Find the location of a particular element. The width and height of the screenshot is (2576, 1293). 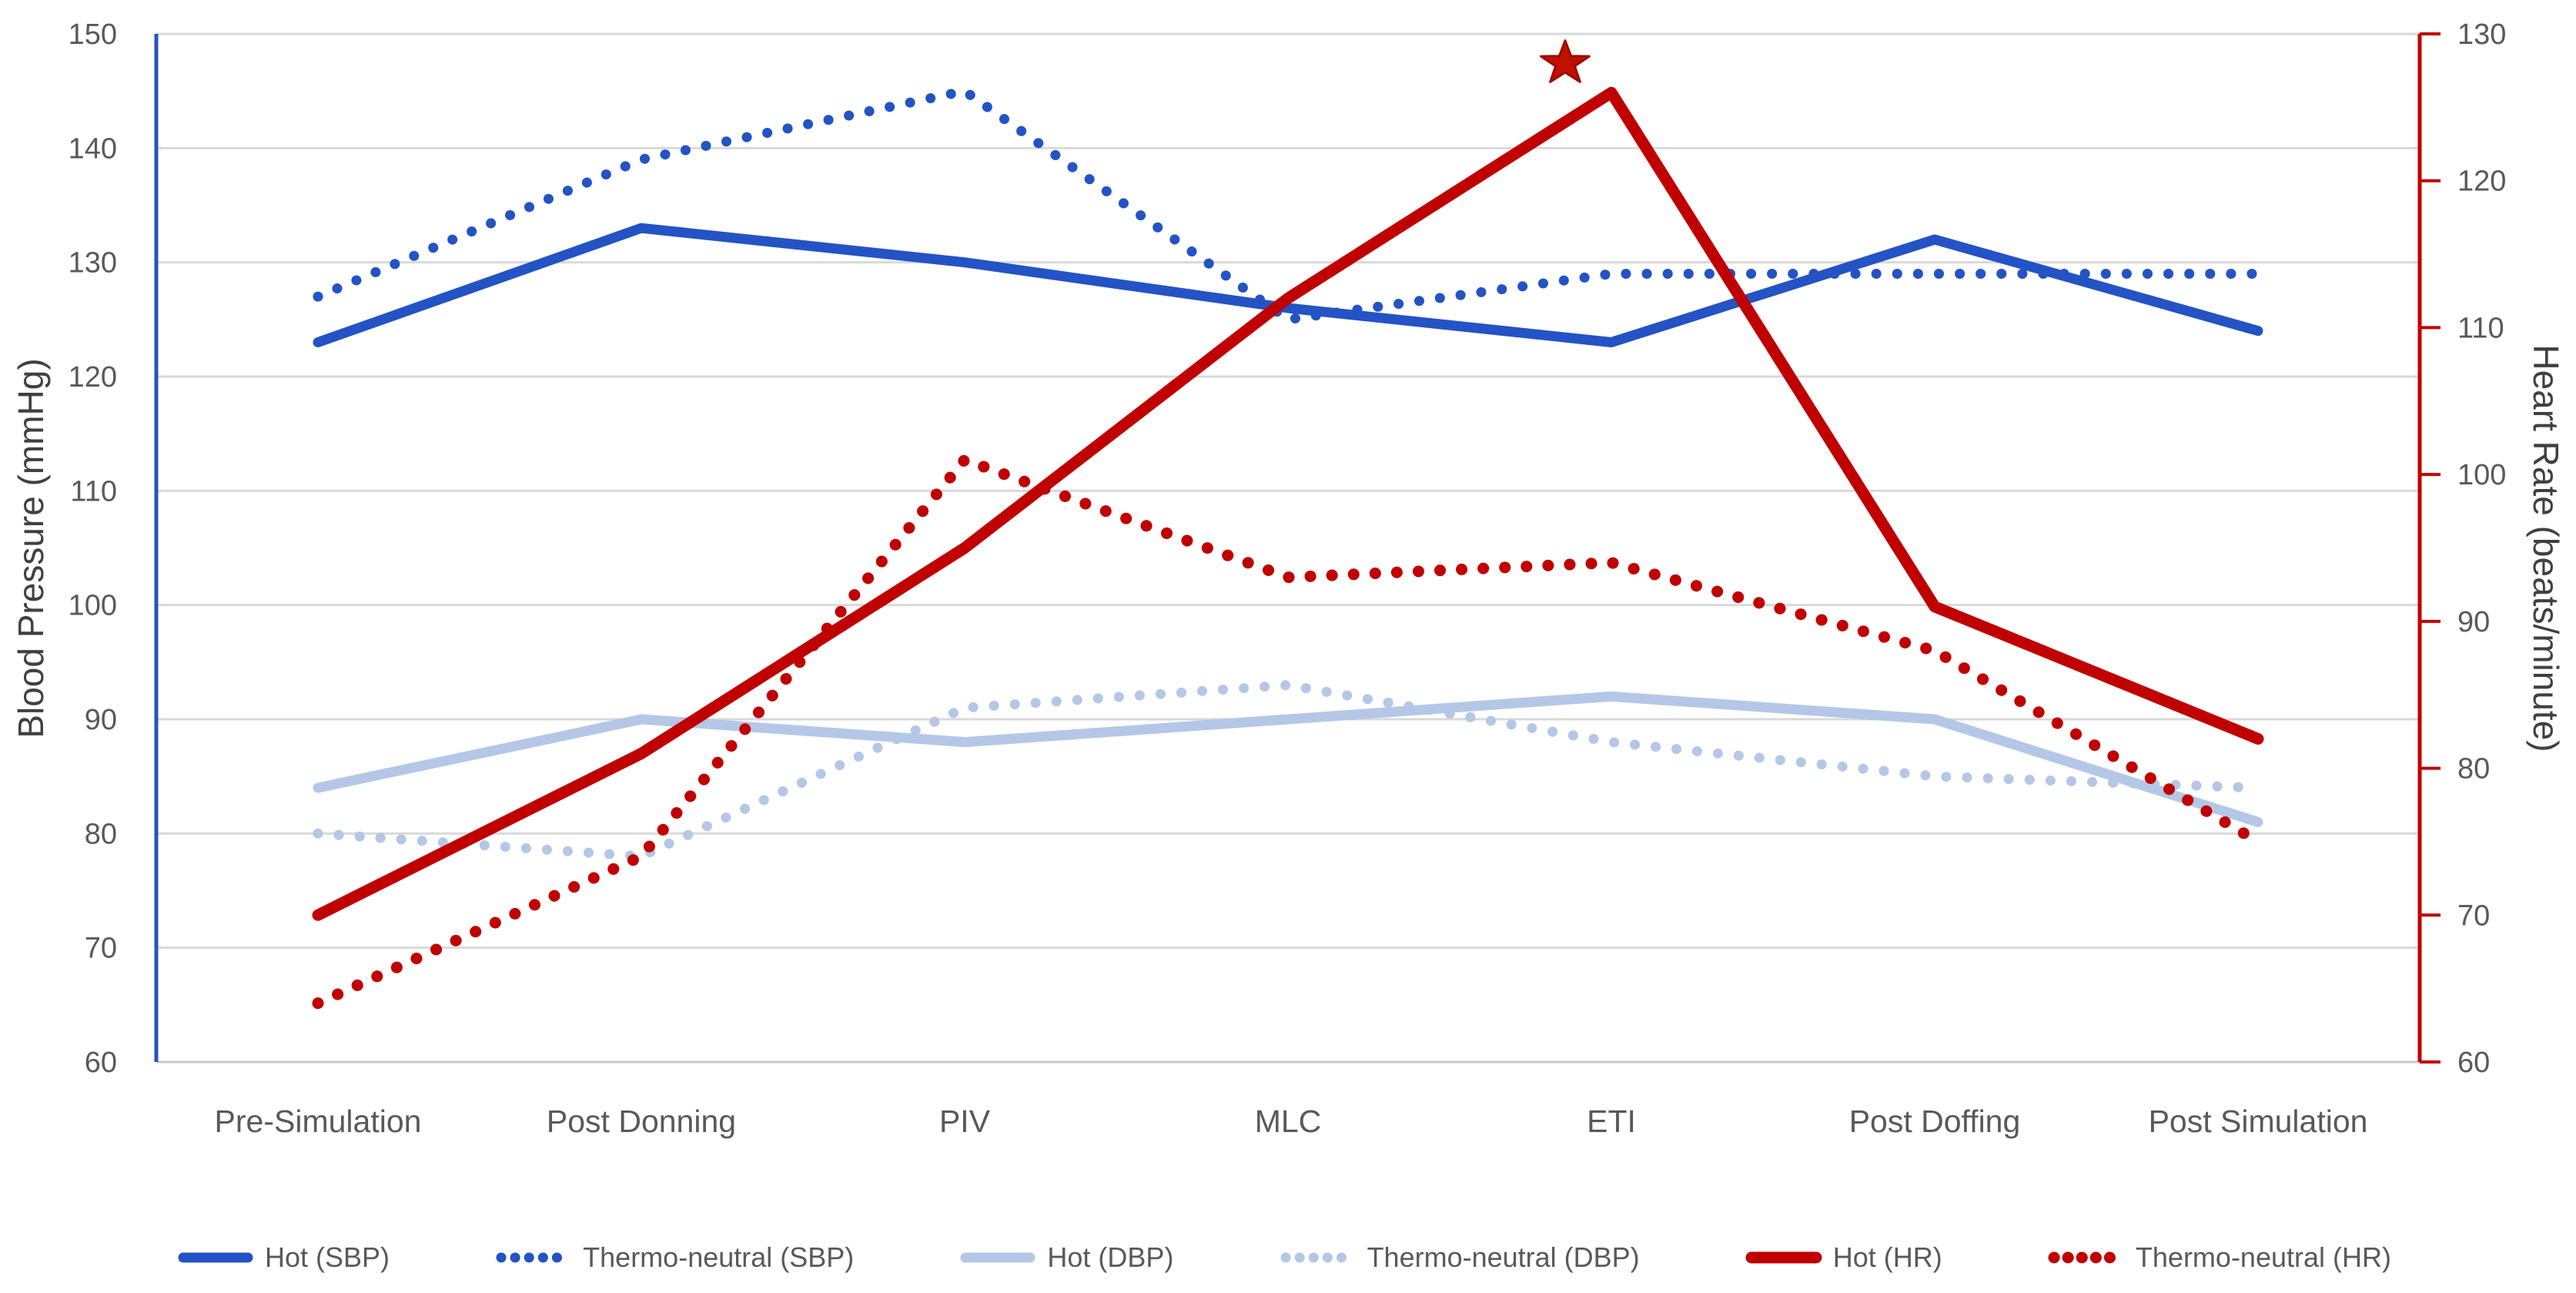

y-right-tick-label: 100 is located at coordinates (2481, 475).